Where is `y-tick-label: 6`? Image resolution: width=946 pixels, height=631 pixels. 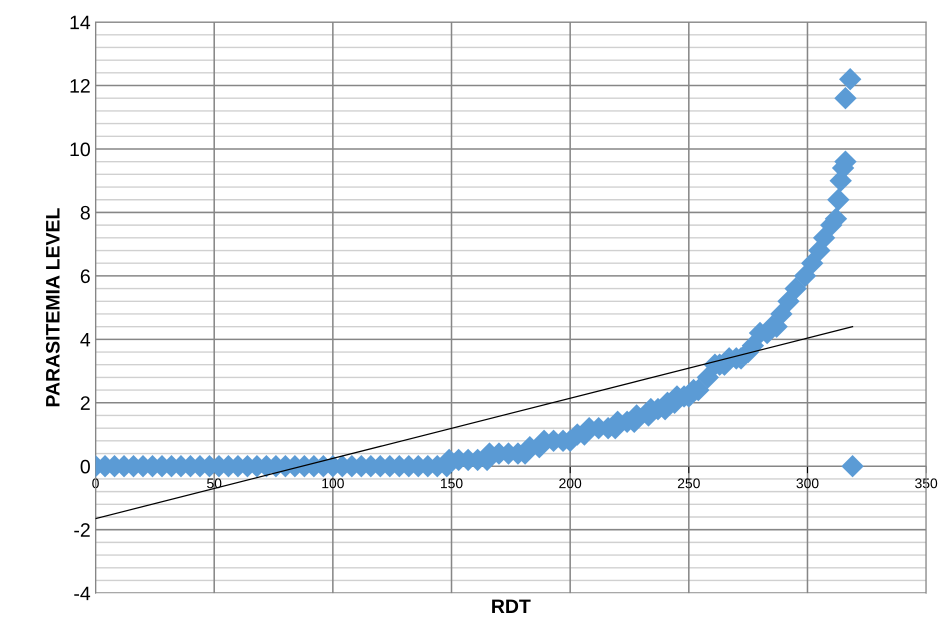
y-tick-label: 6 is located at coordinates (85, 276).